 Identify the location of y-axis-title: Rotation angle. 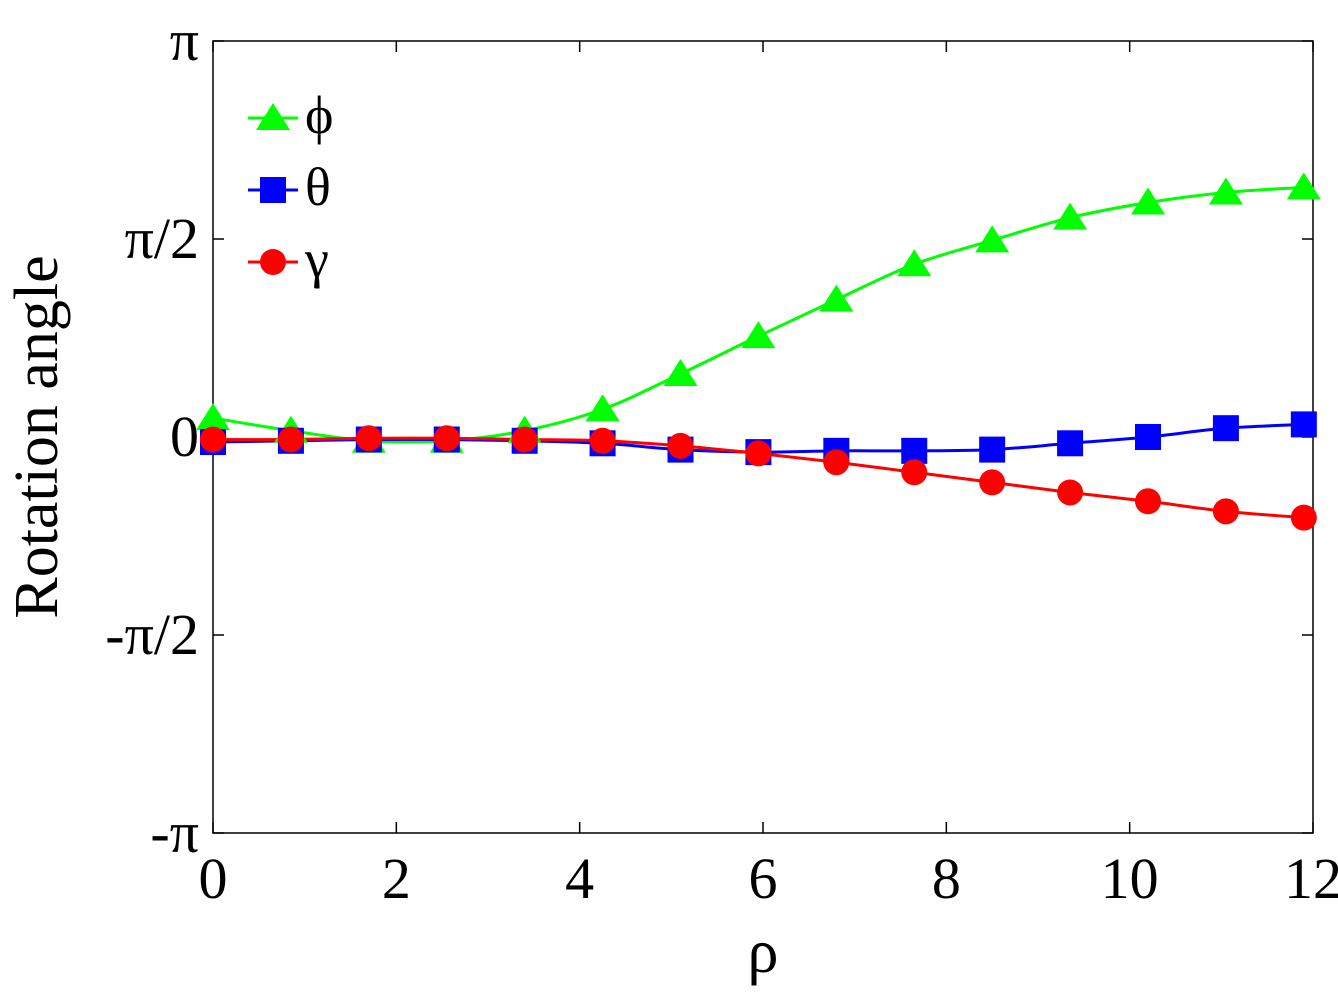
(37, 436).